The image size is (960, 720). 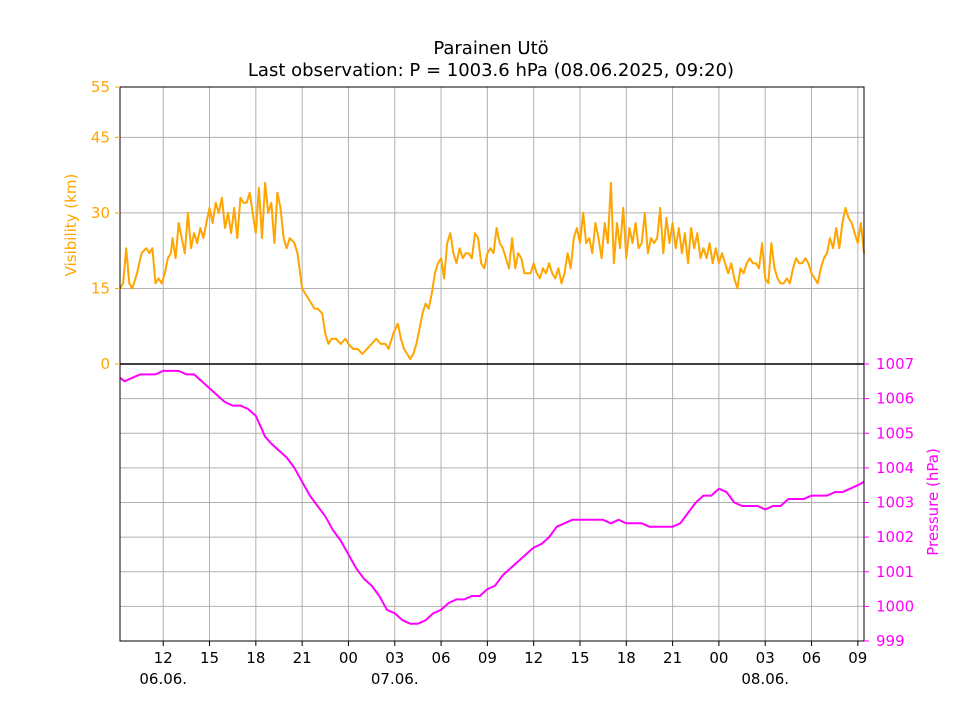 What do you see at coordinates (765, 679) in the screenshot?
I see `x-date-label: 08.06.` at bounding box center [765, 679].